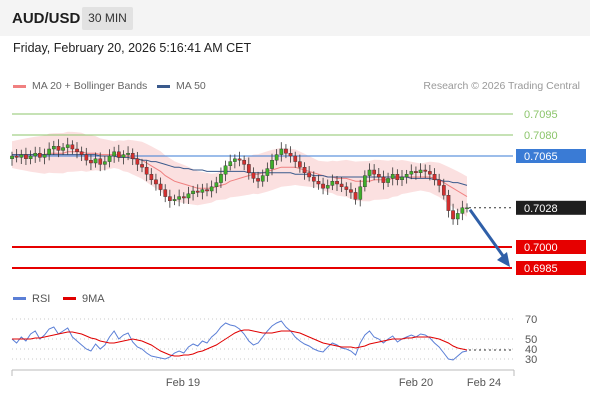 This screenshot has height=400, width=590. What do you see at coordinates (503, 259) in the screenshot?
I see `forecast-arrow-head` at bounding box center [503, 259].